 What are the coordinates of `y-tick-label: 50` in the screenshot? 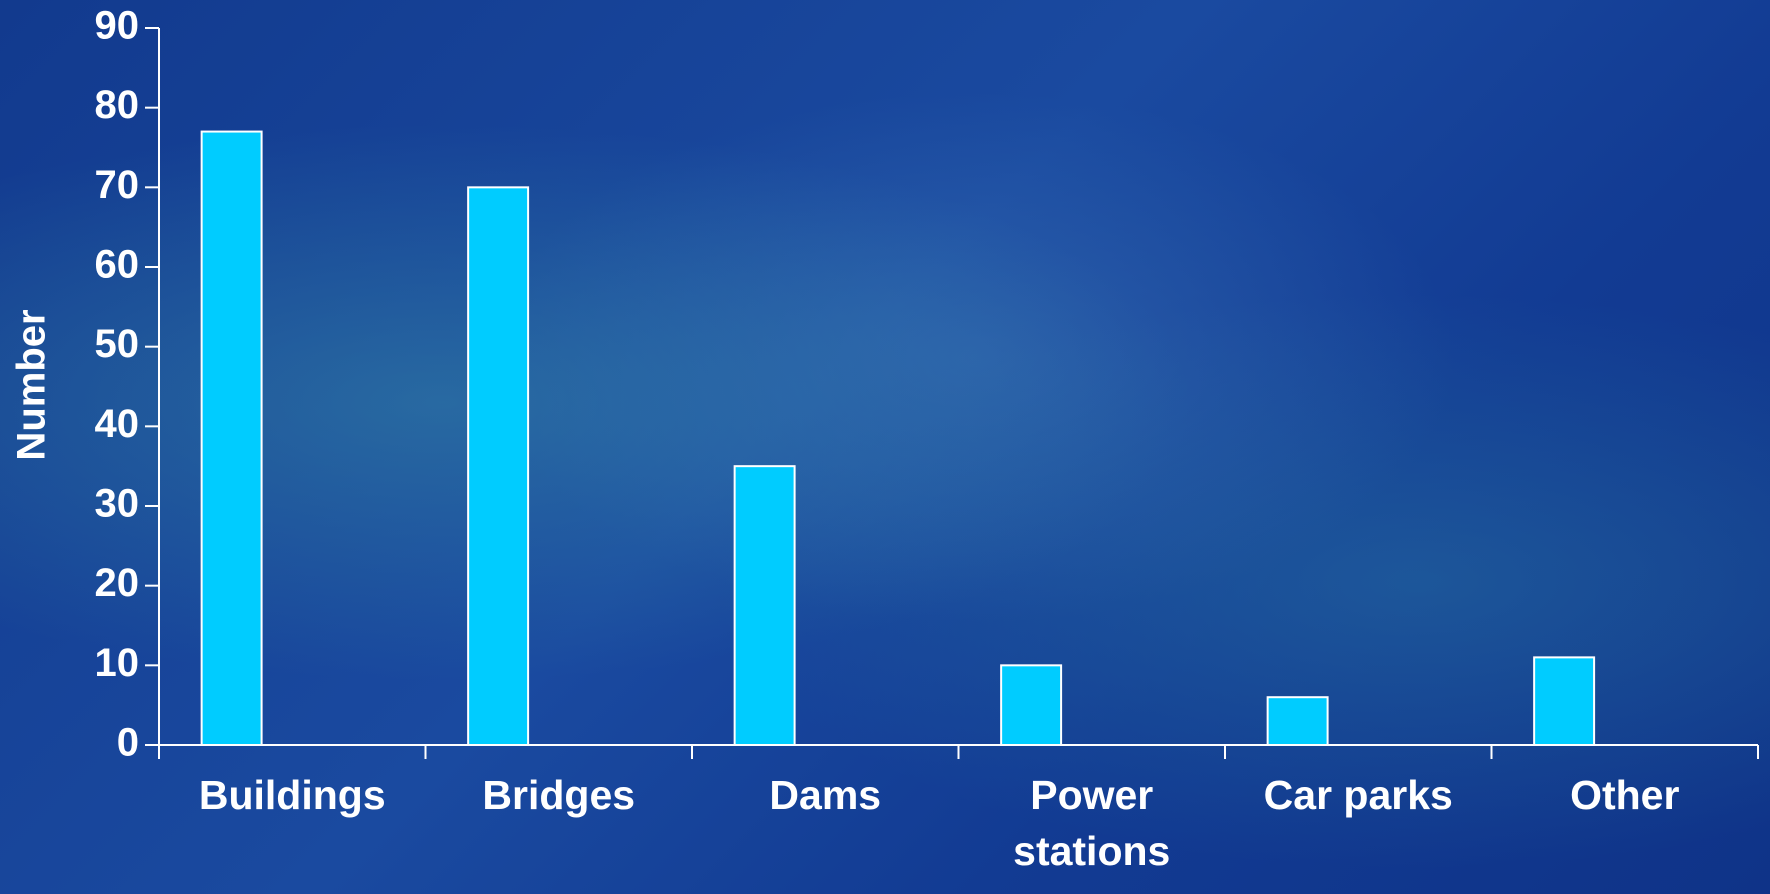 It's located at (117, 344).